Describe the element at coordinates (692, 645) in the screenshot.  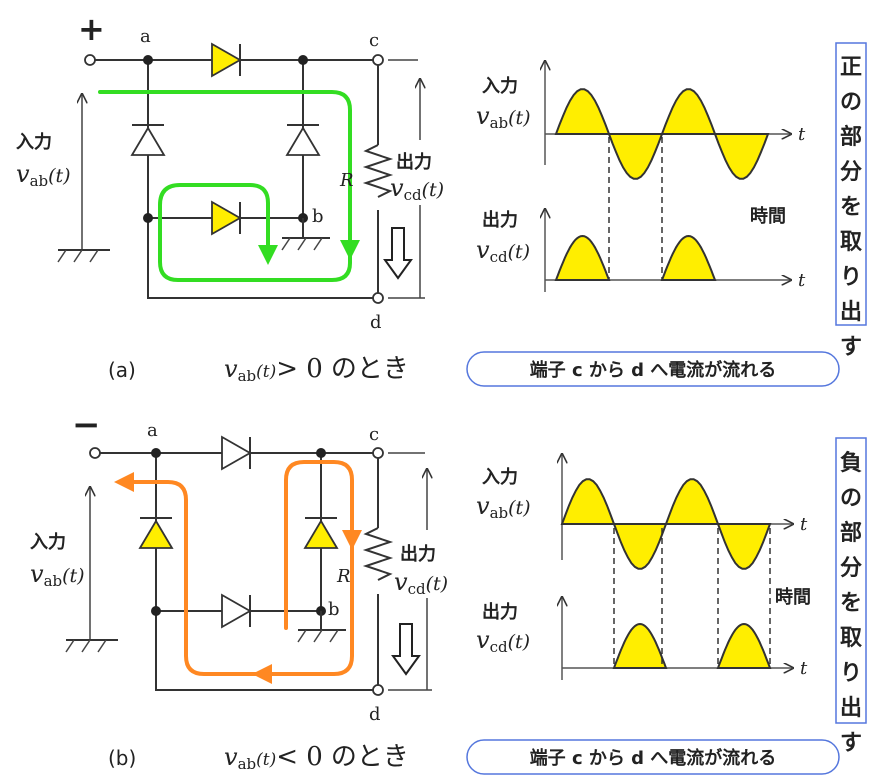
I see `output-waveform-b` at that location.